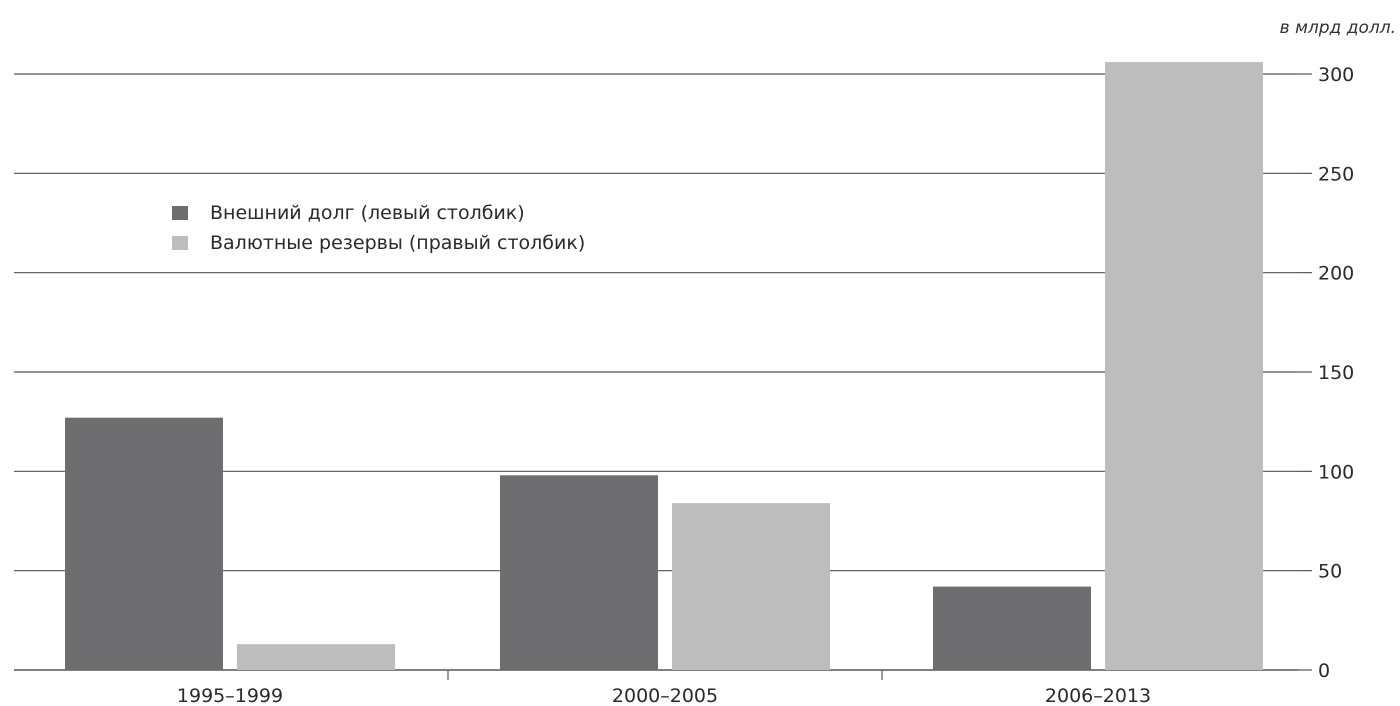 The height and width of the screenshot is (706, 1400). Describe the element at coordinates (180, 243) in the screenshot. I see `legend-swatch-currency-reserves` at that location.